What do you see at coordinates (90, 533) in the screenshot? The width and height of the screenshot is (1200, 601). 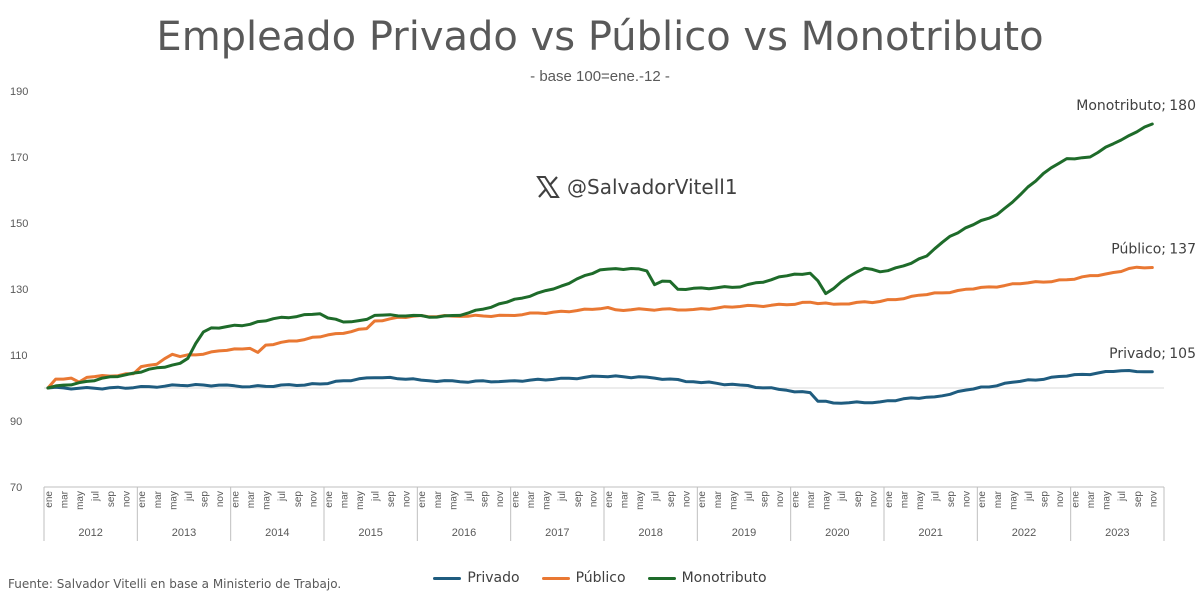 I see `year-tick-label: 2012` at bounding box center [90, 533].